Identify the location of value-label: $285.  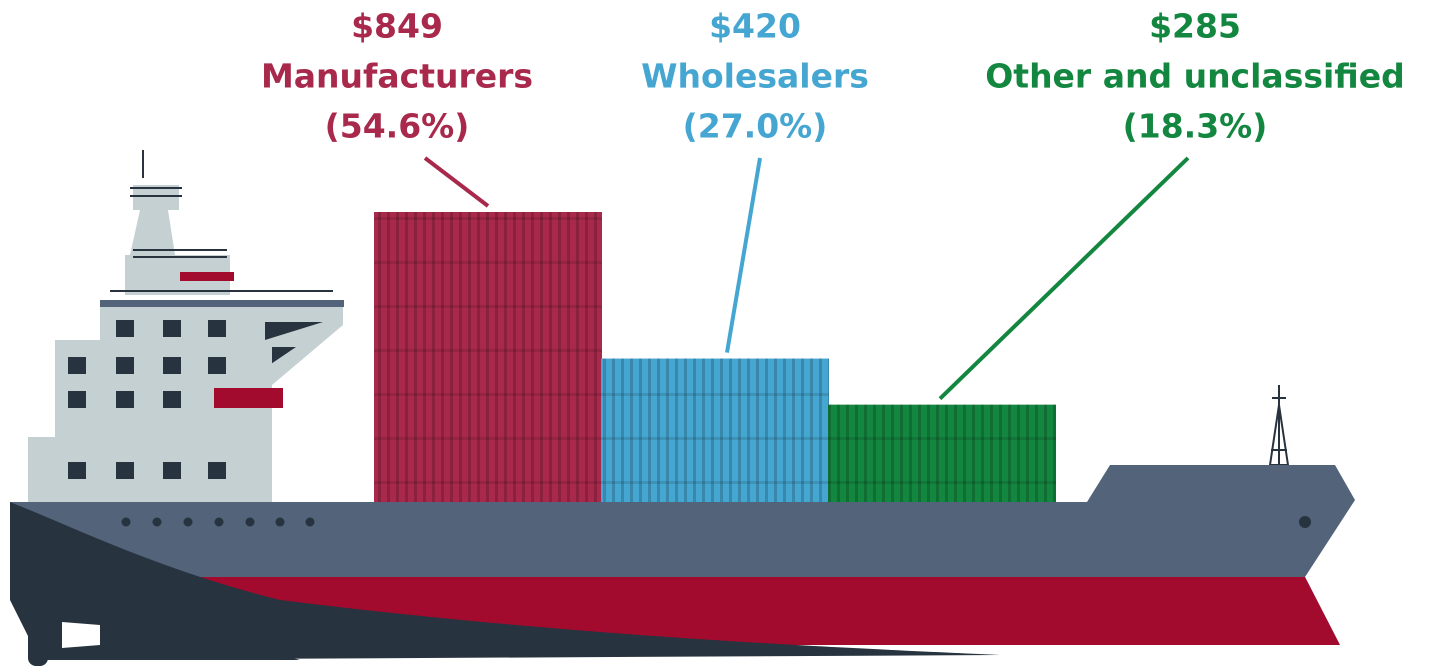
(1195, 26).